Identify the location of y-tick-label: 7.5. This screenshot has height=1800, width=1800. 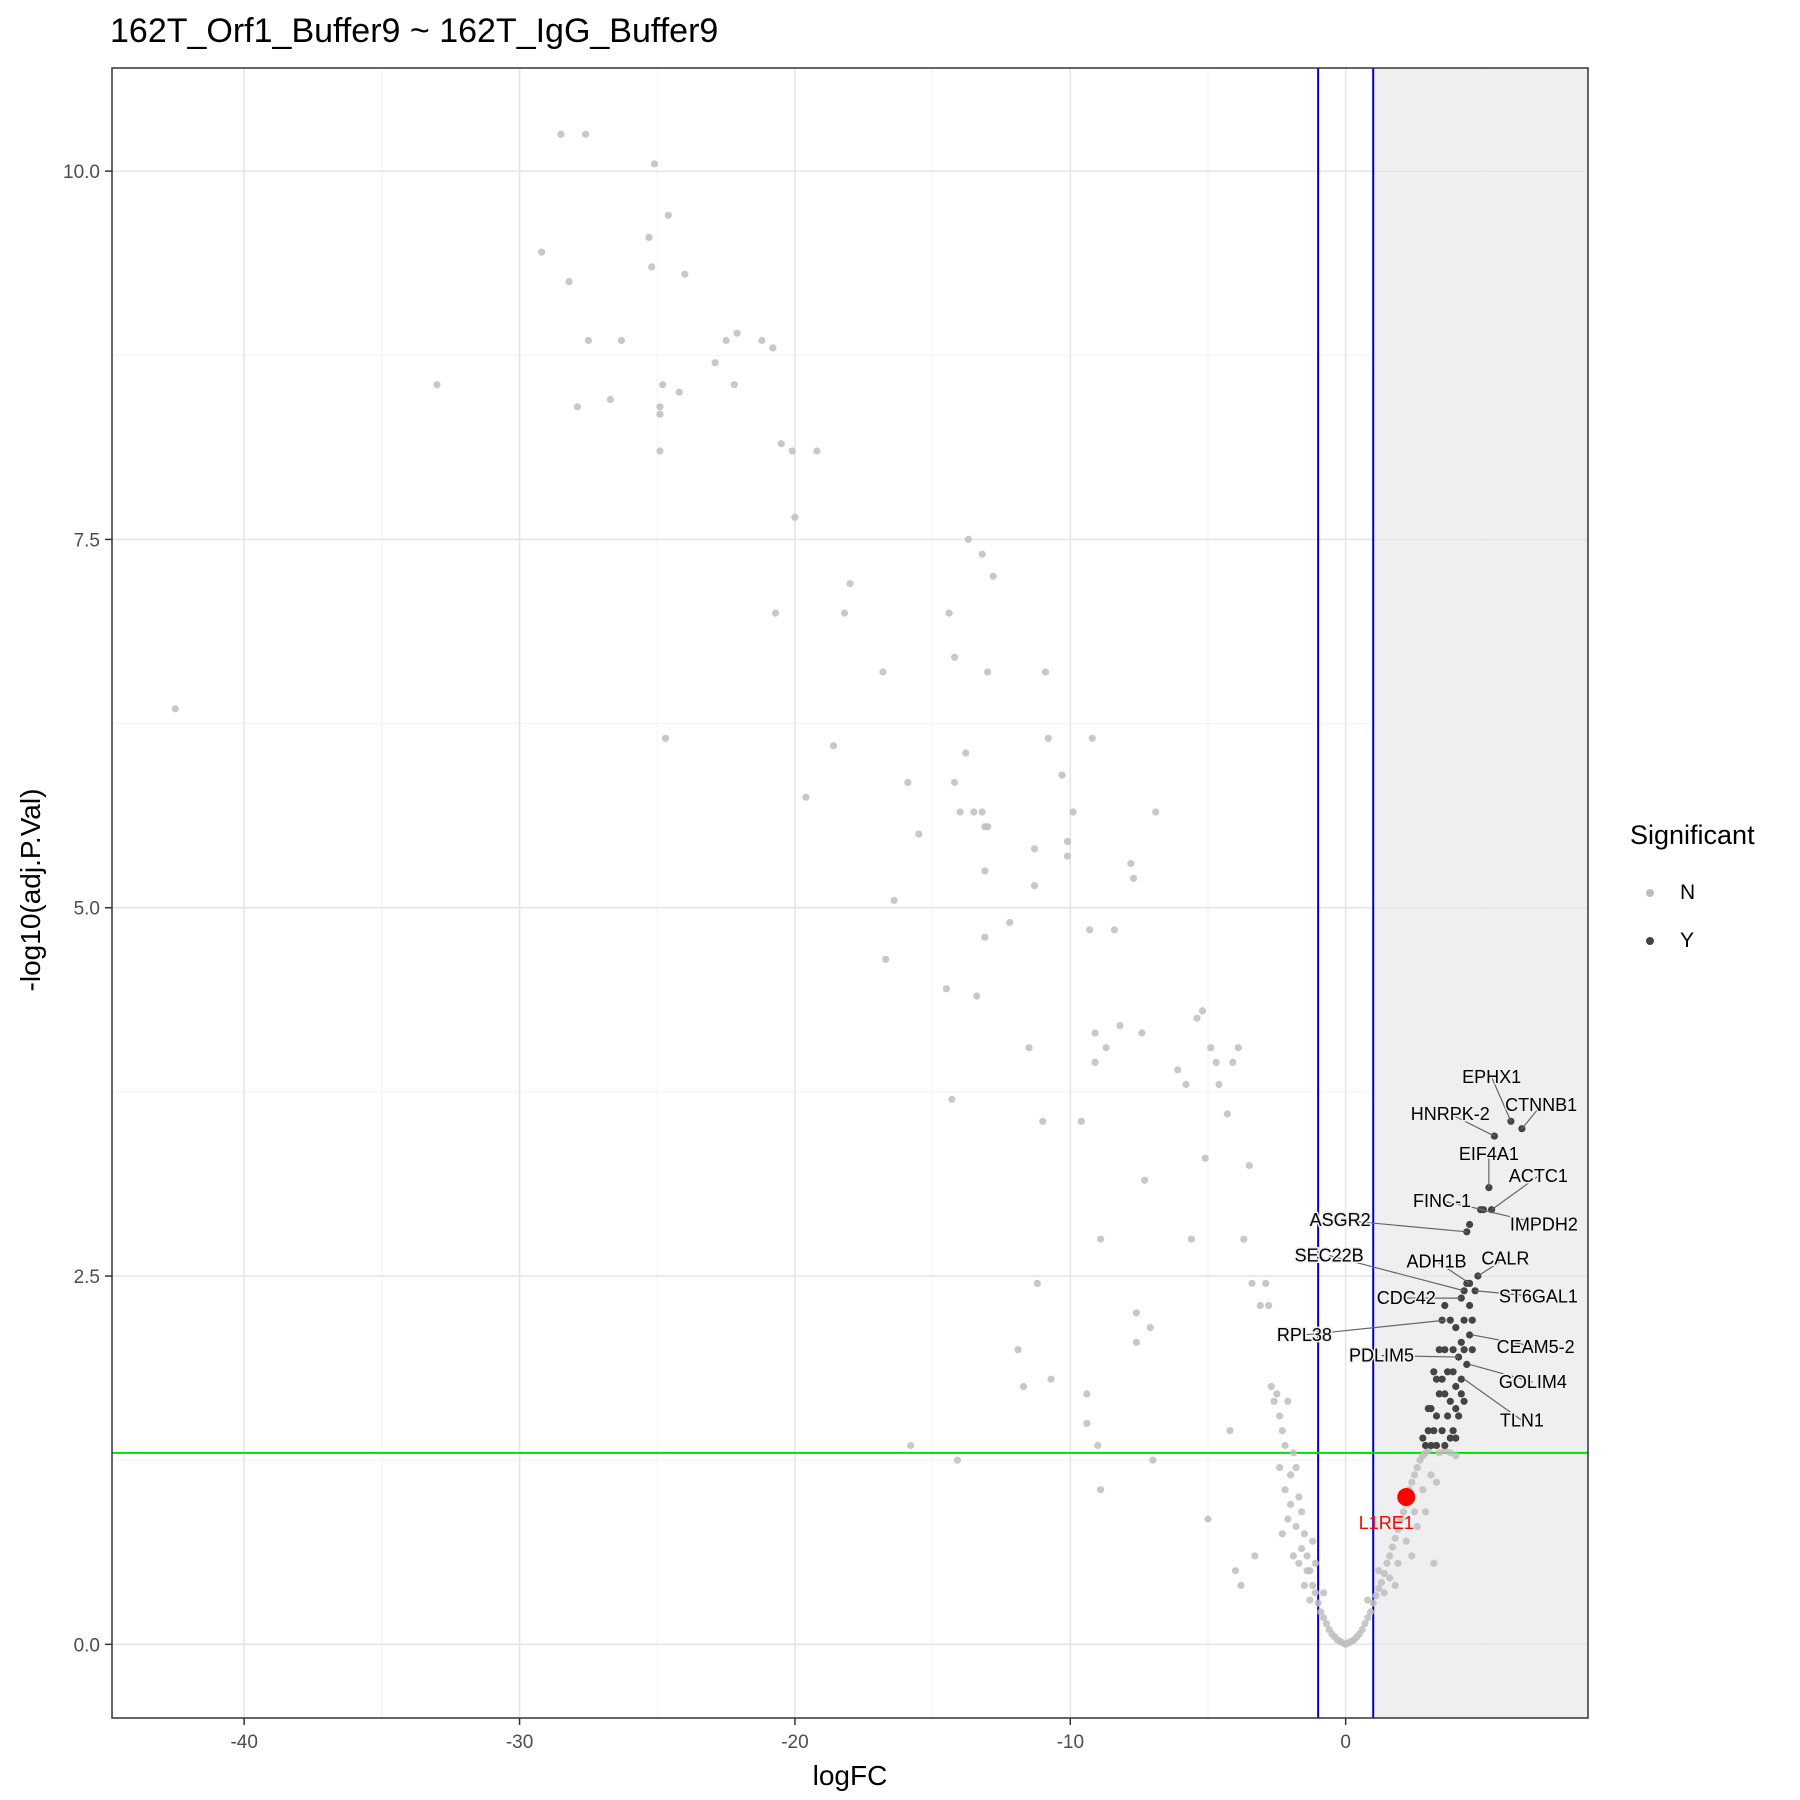
(87, 540).